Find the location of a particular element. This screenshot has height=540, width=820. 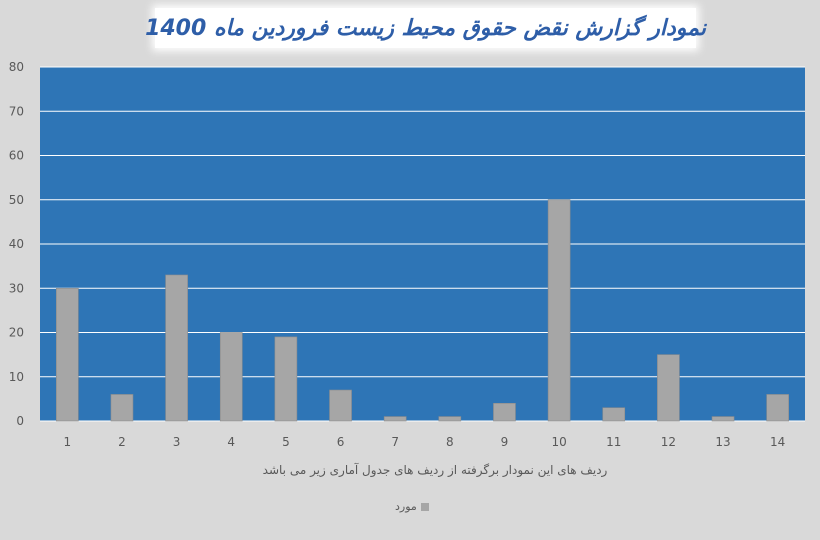

y-tick-label: 60 is located at coordinates (16, 156).